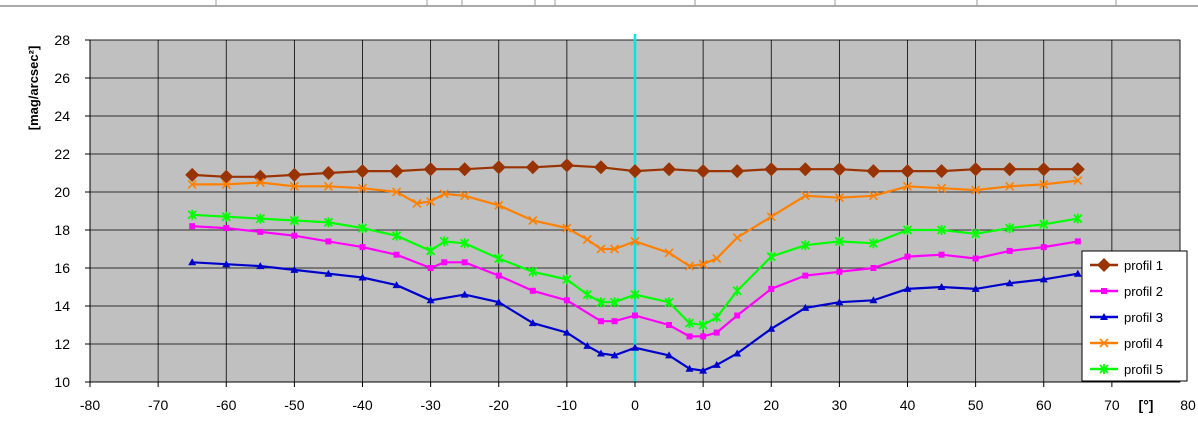  I want to click on legend-label: profil 4, so click(1143, 343).